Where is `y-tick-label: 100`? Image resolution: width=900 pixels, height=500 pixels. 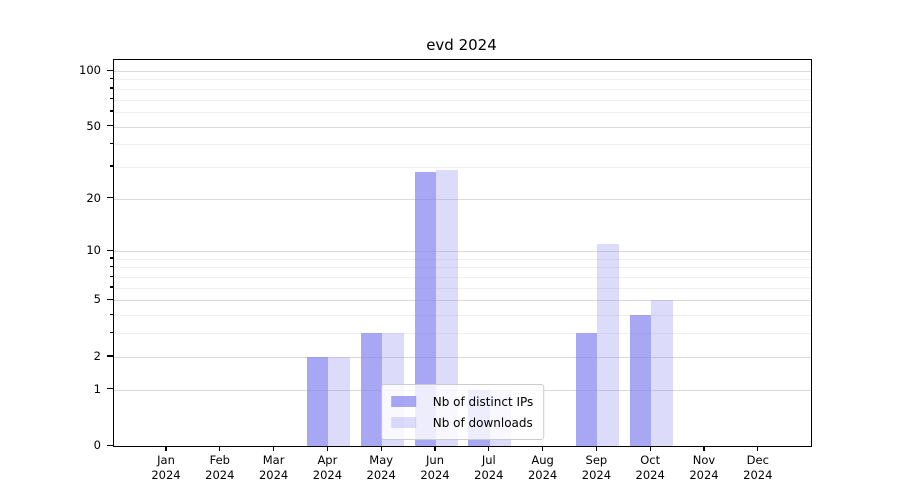
y-tick-label: 100 is located at coordinates (90, 70).